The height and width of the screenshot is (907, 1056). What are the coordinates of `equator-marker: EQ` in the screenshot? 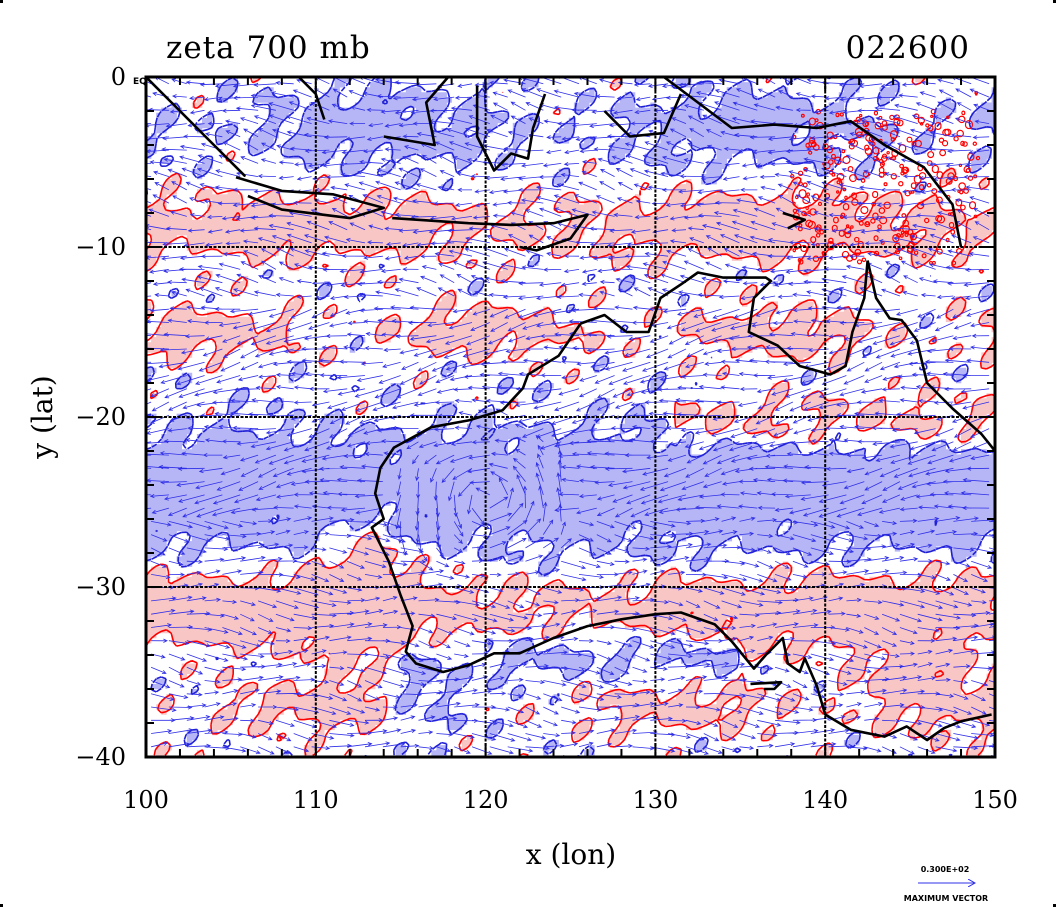 It's located at (140, 82).